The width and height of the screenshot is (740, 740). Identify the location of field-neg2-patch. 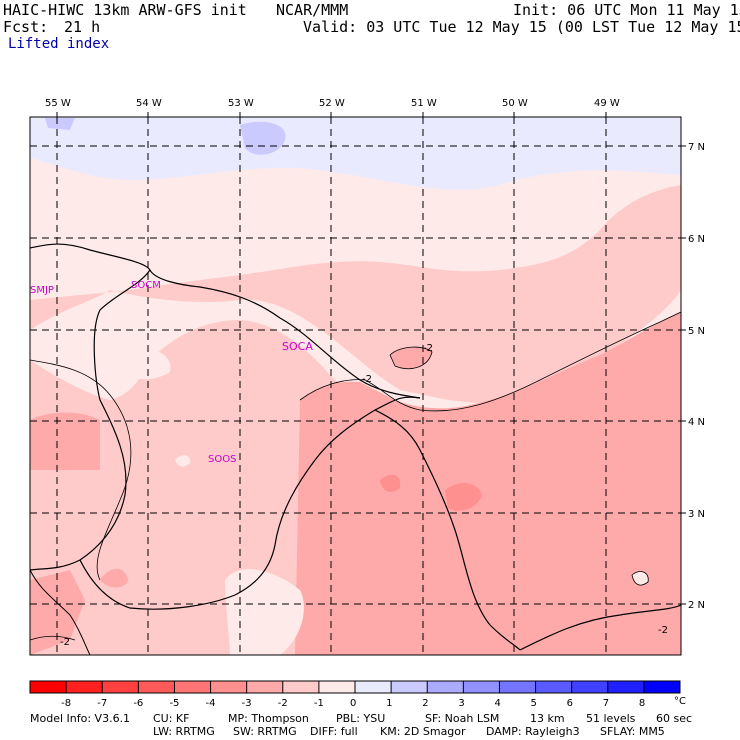
(114, 578).